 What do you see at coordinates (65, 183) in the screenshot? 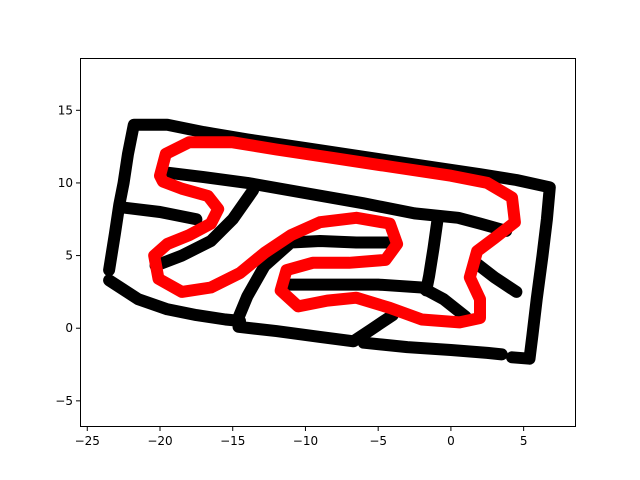
I see `y-tick-label: 10` at bounding box center [65, 183].